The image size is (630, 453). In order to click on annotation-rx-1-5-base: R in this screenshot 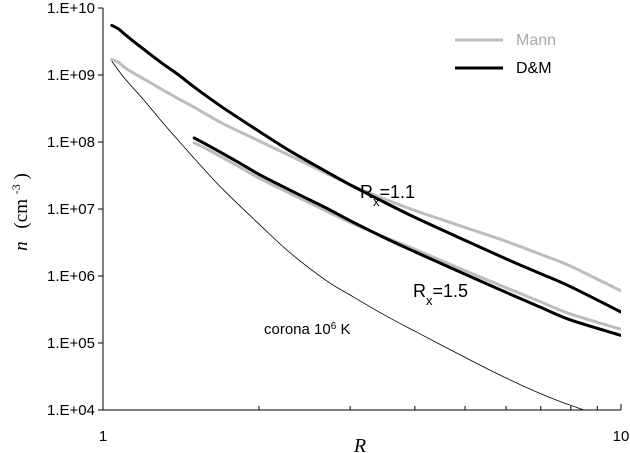, I will do `click(419, 291)`.